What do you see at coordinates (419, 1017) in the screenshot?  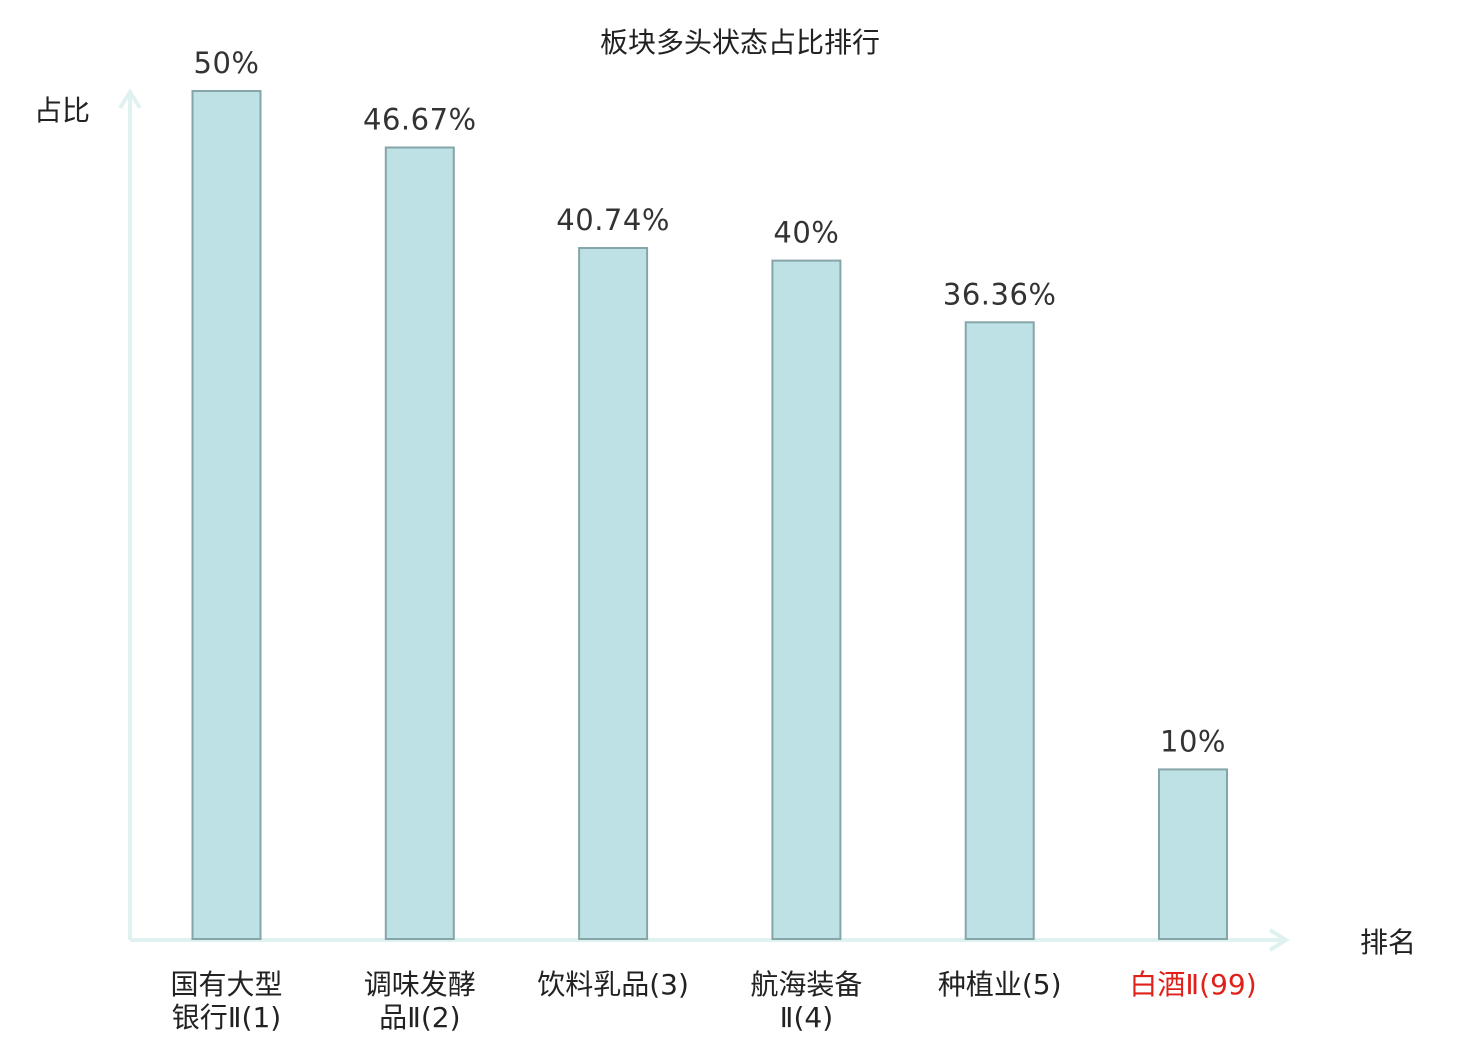 I see `category-label-1-line-1: 品Ⅱ(2)` at bounding box center [419, 1017].